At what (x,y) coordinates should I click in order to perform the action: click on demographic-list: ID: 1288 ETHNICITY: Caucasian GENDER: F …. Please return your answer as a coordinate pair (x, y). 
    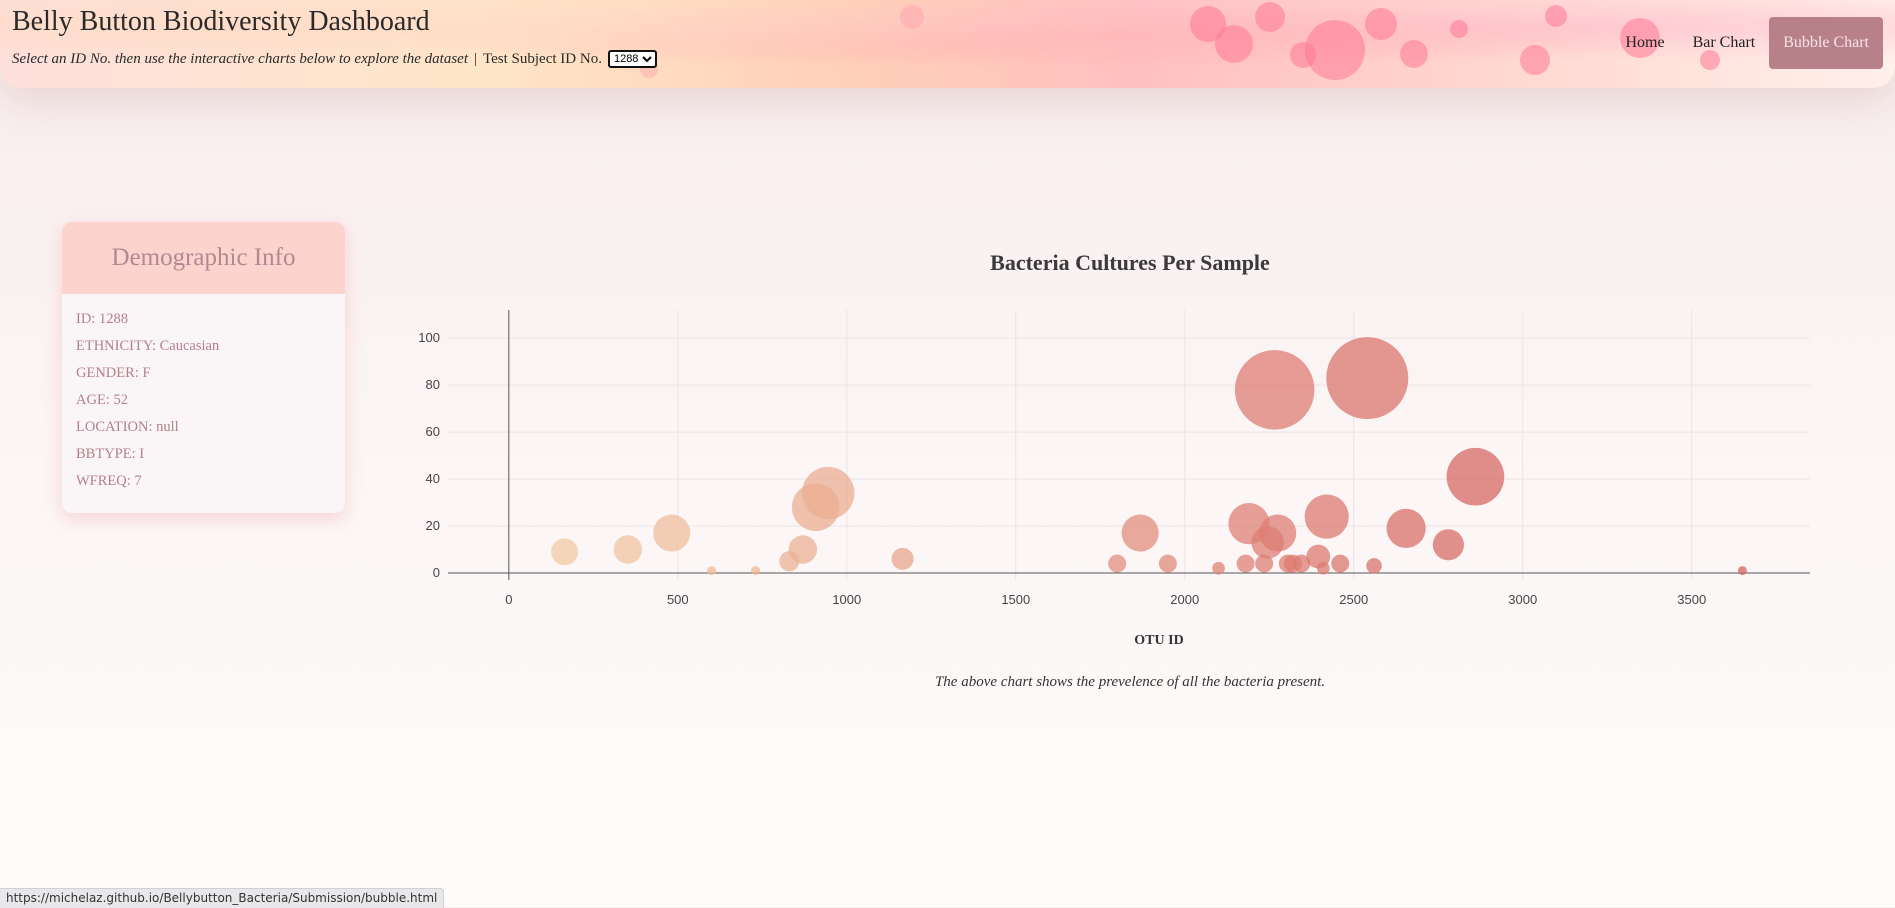
    Looking at the image, I should click on (203, 402).